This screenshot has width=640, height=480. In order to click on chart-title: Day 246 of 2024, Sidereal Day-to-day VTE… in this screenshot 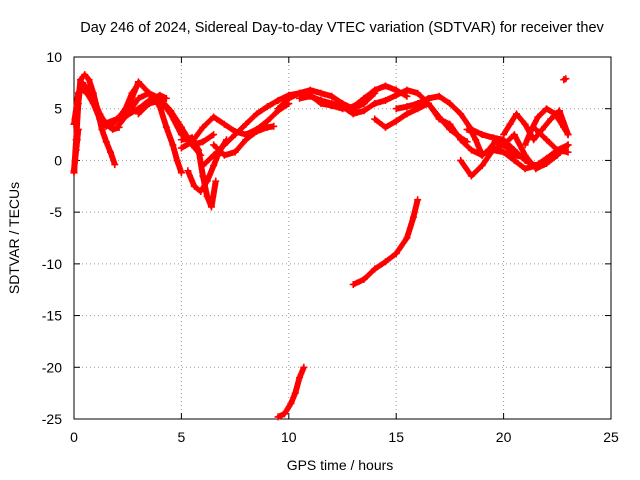, I will do `click(342, 28)`.